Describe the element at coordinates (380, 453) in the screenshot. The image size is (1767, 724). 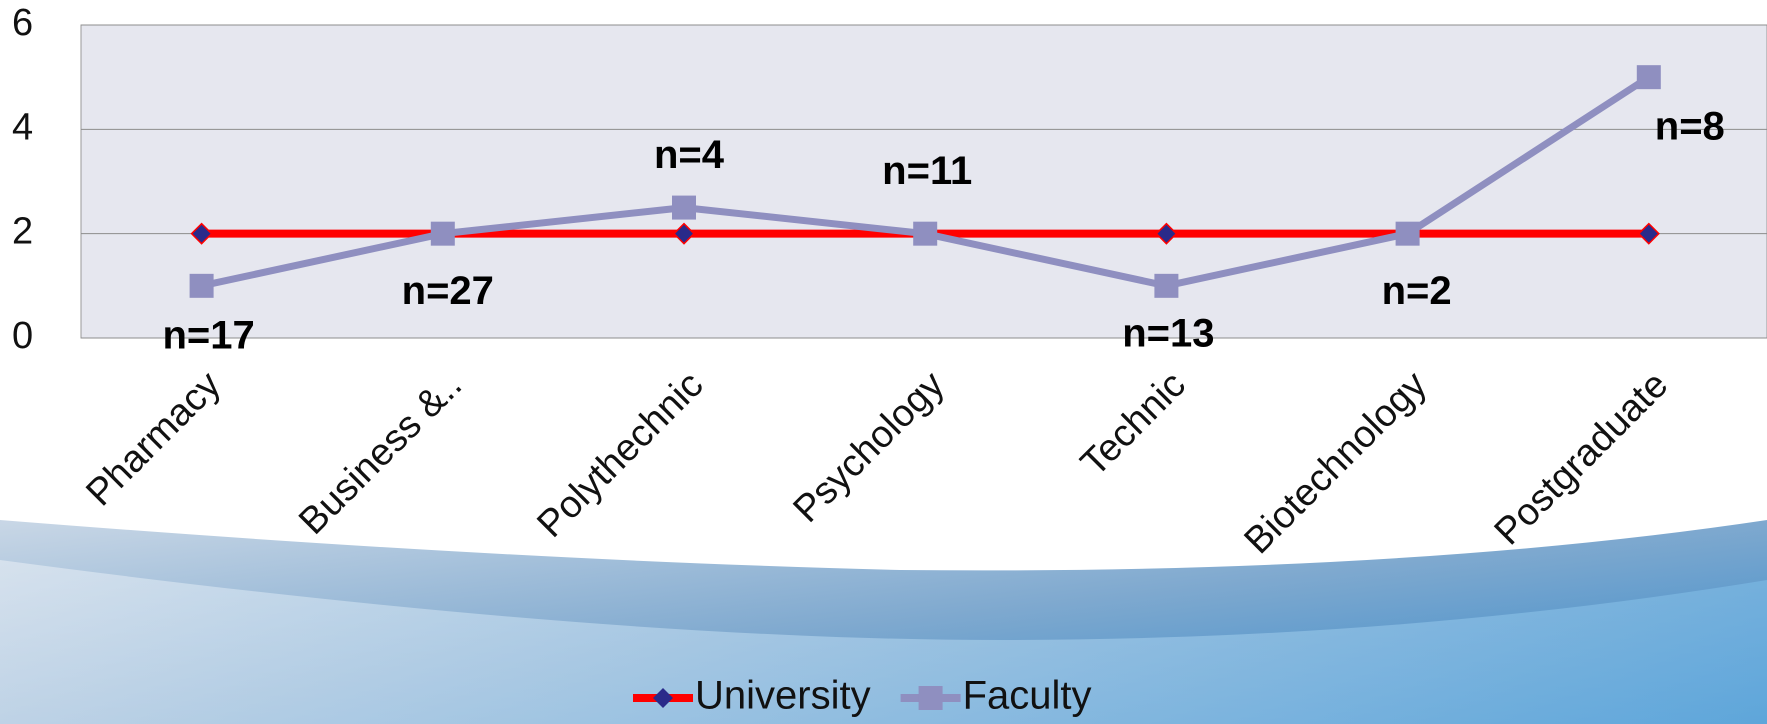
I see `x-tick-label: Business &..` at that location.